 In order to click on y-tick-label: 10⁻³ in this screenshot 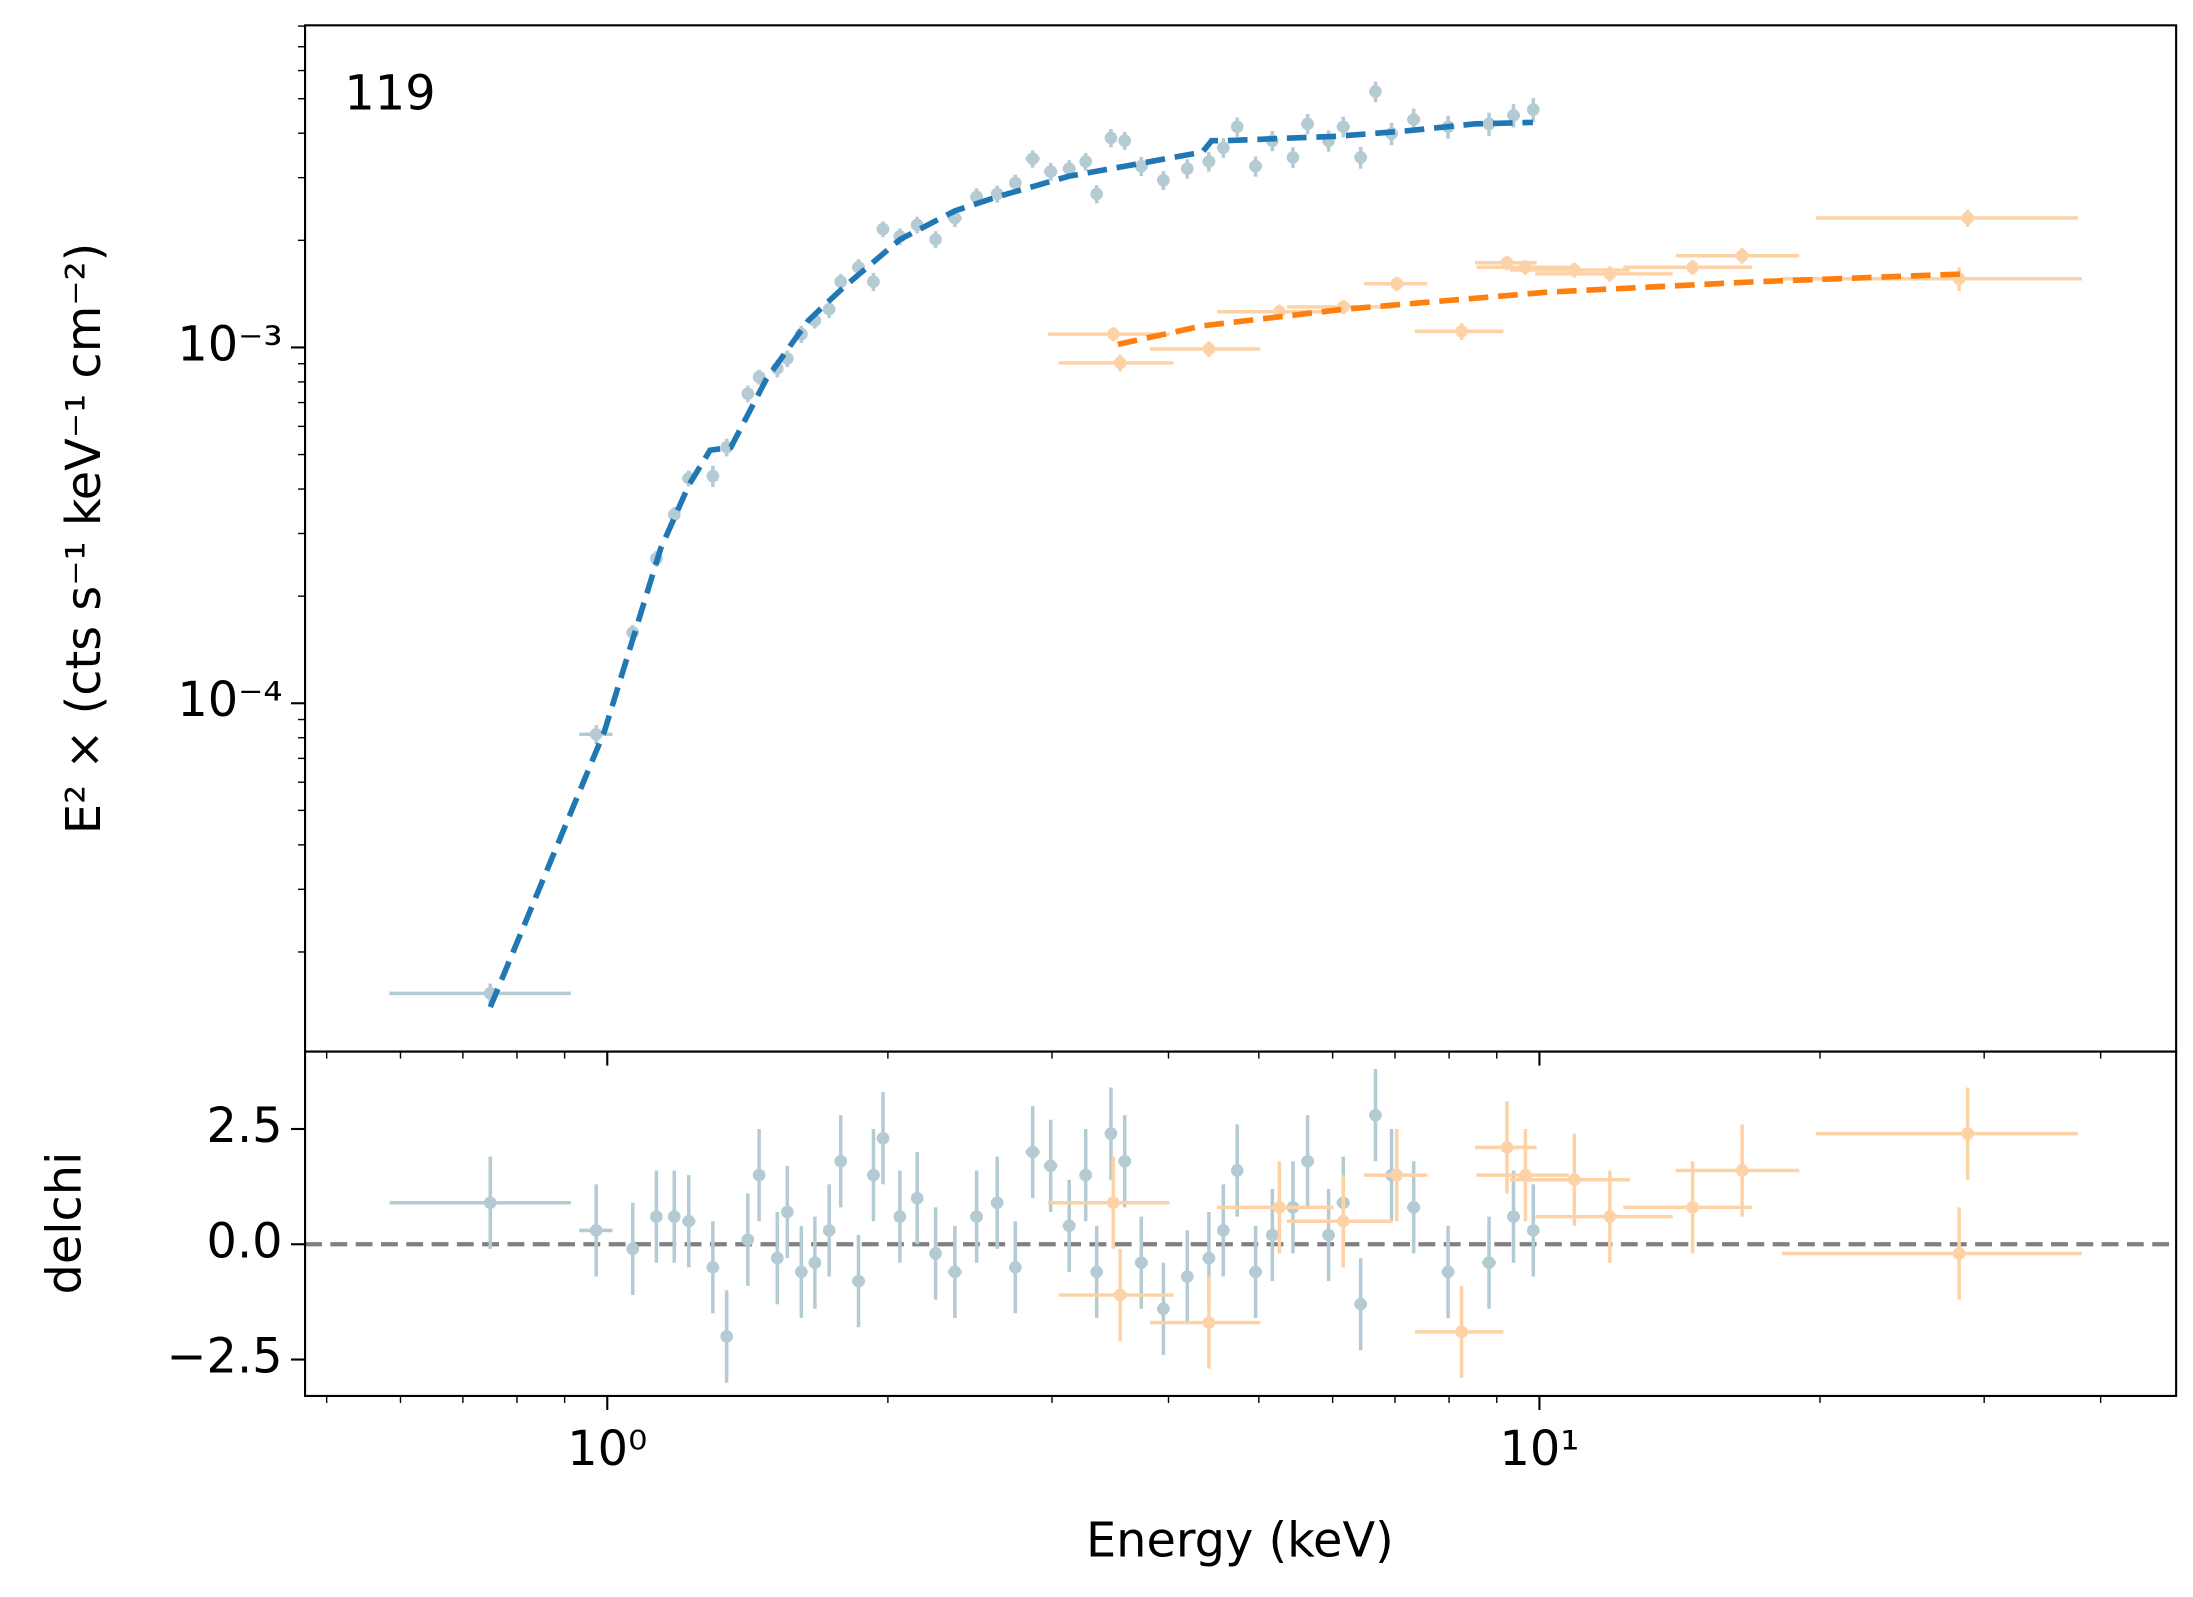, I will do `click(229, 344)`.